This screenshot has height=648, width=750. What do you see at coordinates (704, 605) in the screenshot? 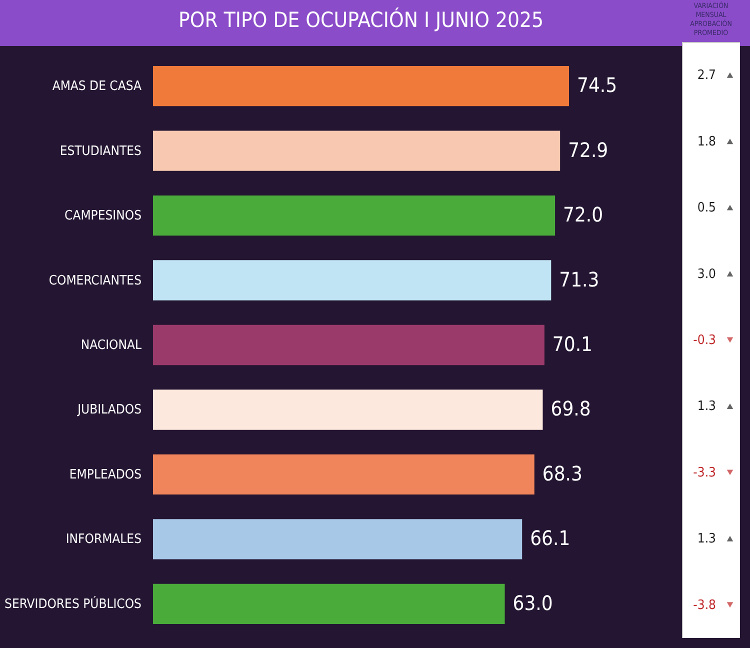
I see `data-label: -3.8` at bounding box center [704, 605].